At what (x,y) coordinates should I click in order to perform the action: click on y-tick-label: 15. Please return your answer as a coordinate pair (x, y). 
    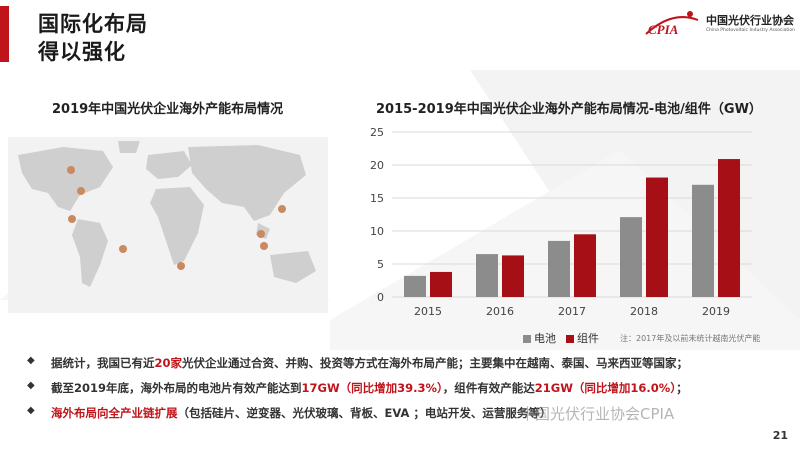
    Looking at the image, I should click on (377, 198).